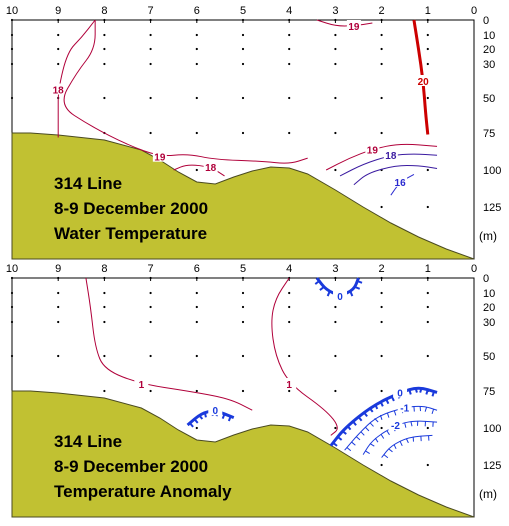 The image size is (509, 526). I want to click on depth-tick-label: 0, so click(486, 279).